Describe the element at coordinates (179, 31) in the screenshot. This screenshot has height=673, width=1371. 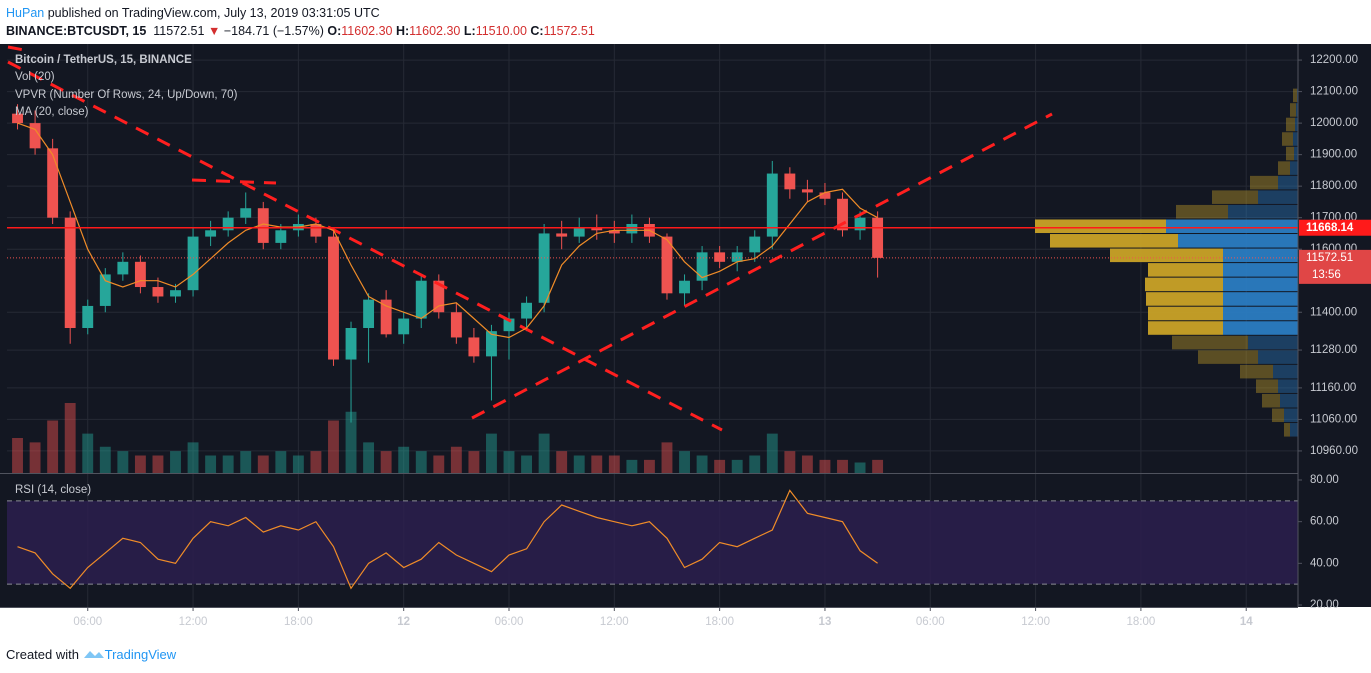
I see `price: 11572.51` at that location.